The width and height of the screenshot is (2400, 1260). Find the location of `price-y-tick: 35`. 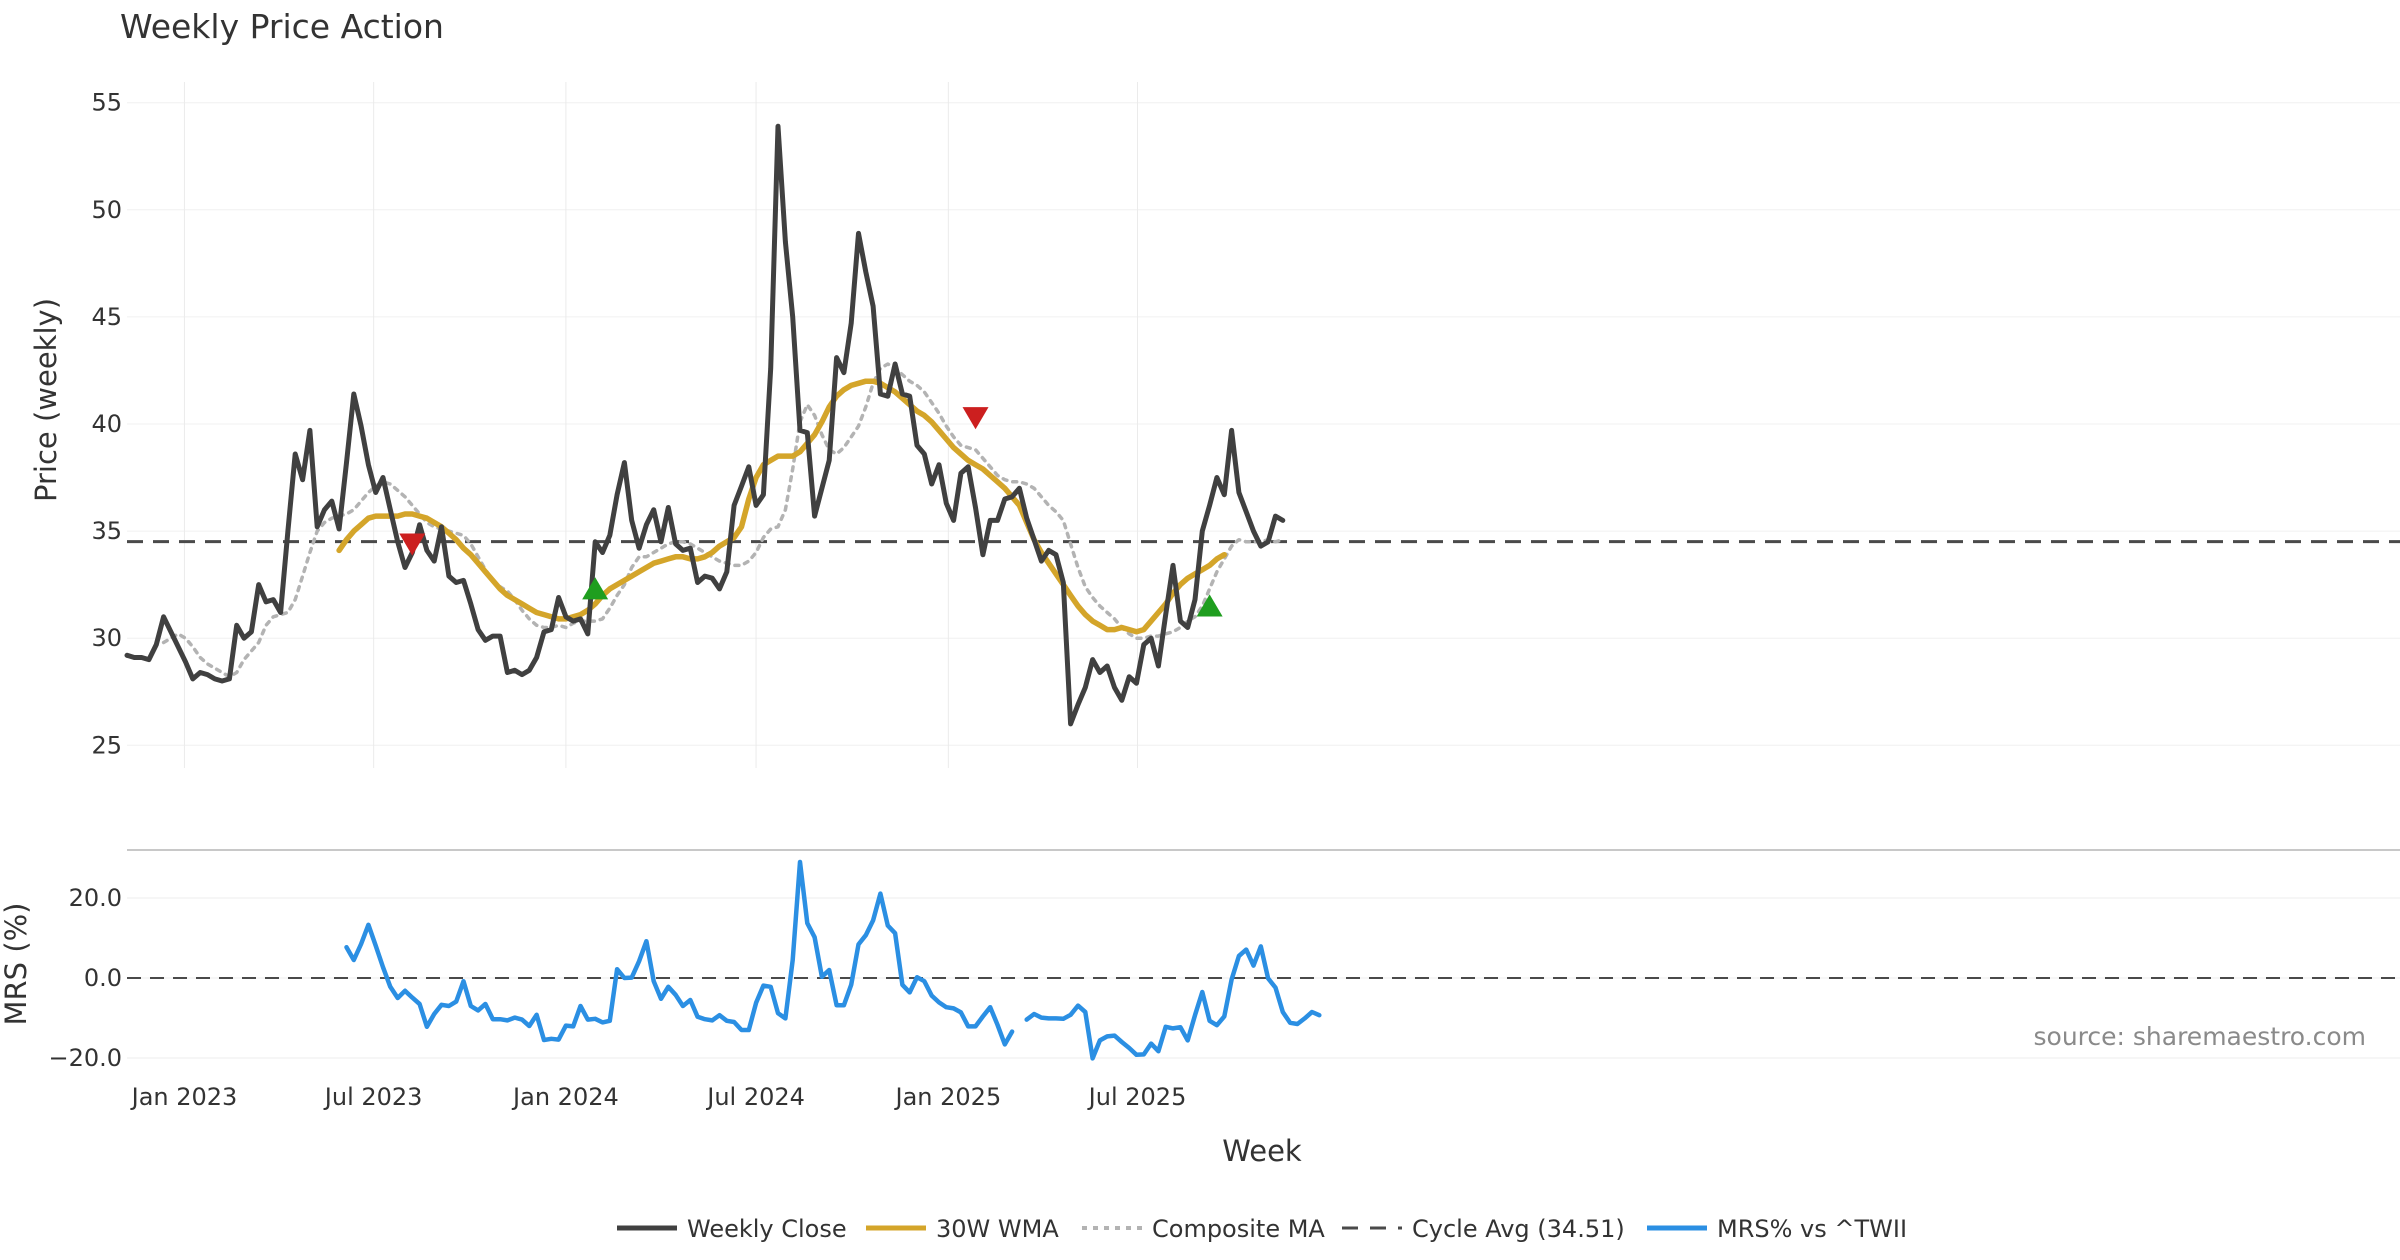

price-y-tick: 35 is located at coordinates (106, 531).